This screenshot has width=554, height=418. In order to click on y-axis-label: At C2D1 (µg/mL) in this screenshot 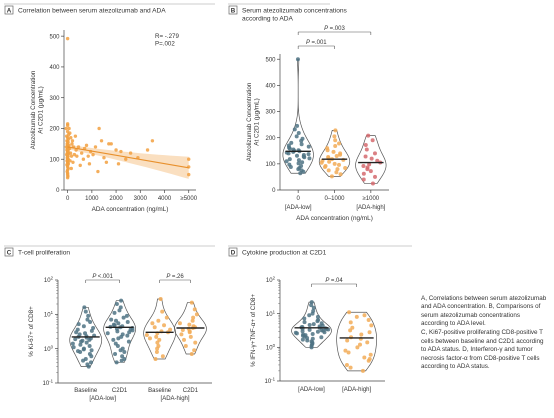, I will do `click(257, 121)`.